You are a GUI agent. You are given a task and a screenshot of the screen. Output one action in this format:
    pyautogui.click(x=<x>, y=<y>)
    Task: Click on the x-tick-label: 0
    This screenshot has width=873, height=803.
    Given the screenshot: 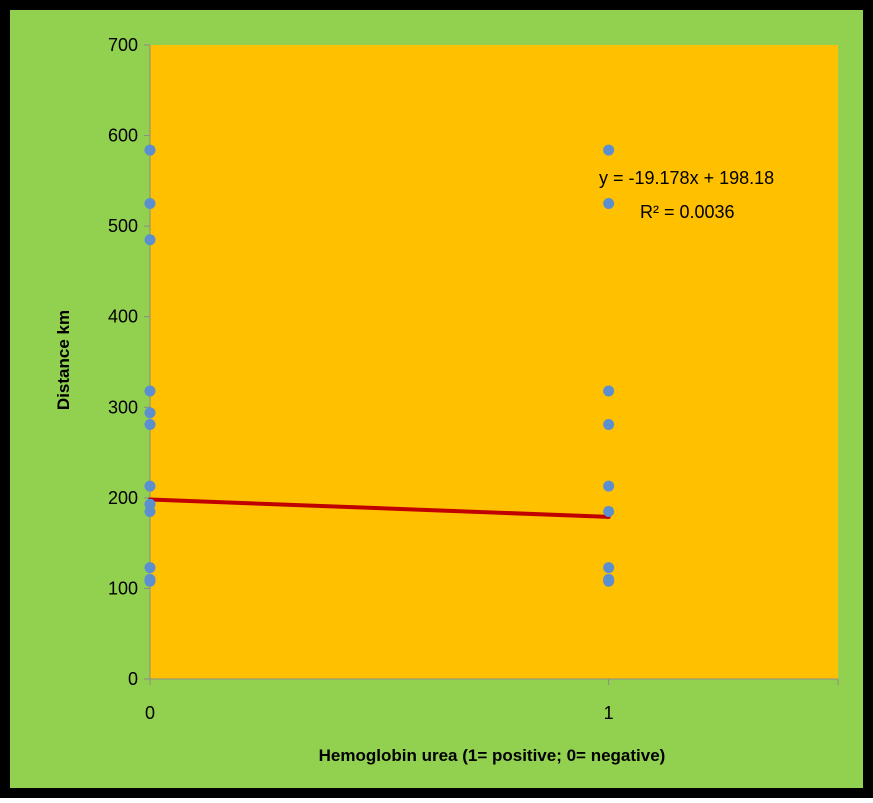 What is the action you would take?
    pyautogui.click(x=150, y=713)
    